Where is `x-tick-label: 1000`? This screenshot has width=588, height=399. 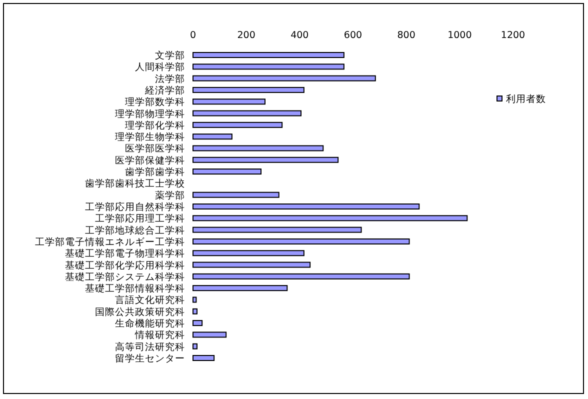
x-tick-label: 1000 is located at coordinates (460, 35).